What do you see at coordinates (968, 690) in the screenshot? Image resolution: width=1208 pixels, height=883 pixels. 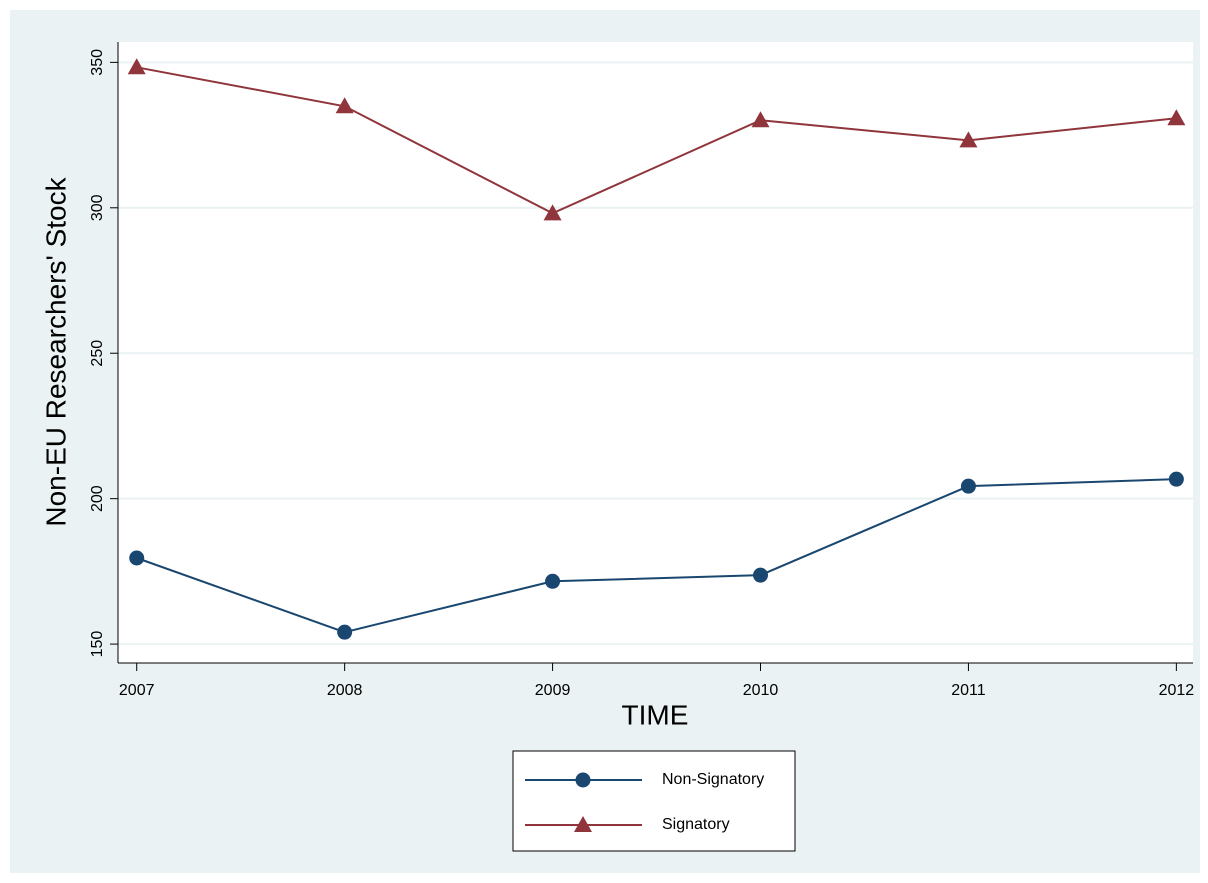 I see `x-tick-label: 2011` at bounding box center [968, 690].